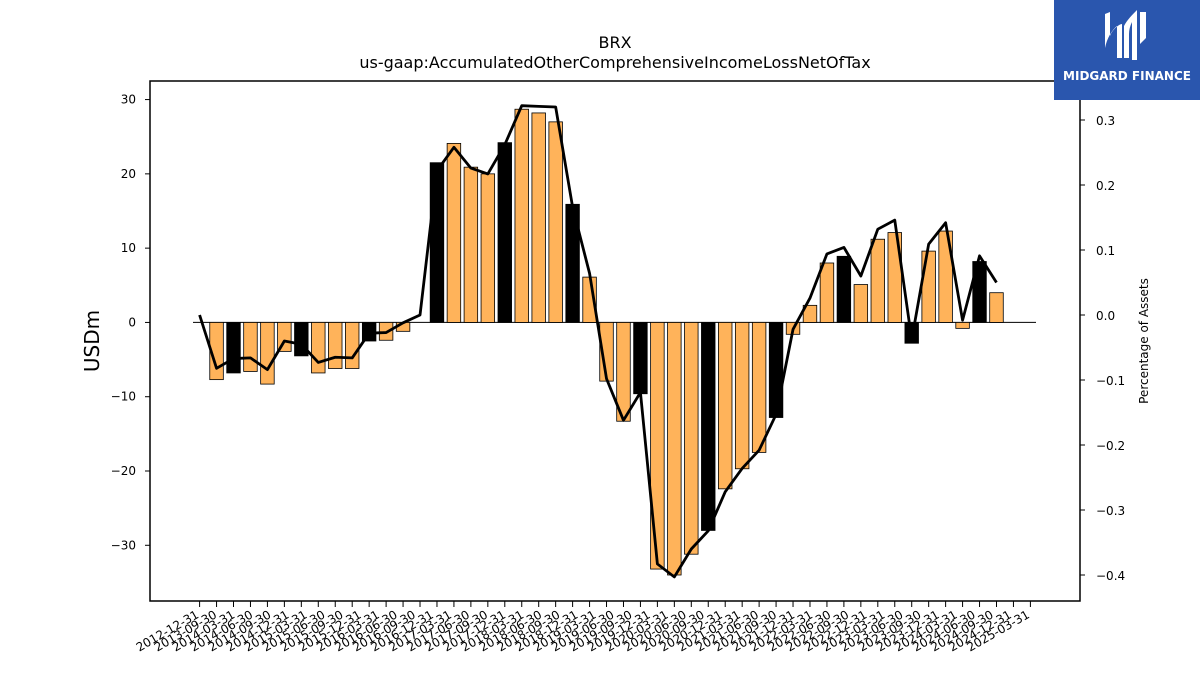 This screenshot has width=1200, height=675. I want to click on y-right-tick-label: −0.2, so click(1110, 446).